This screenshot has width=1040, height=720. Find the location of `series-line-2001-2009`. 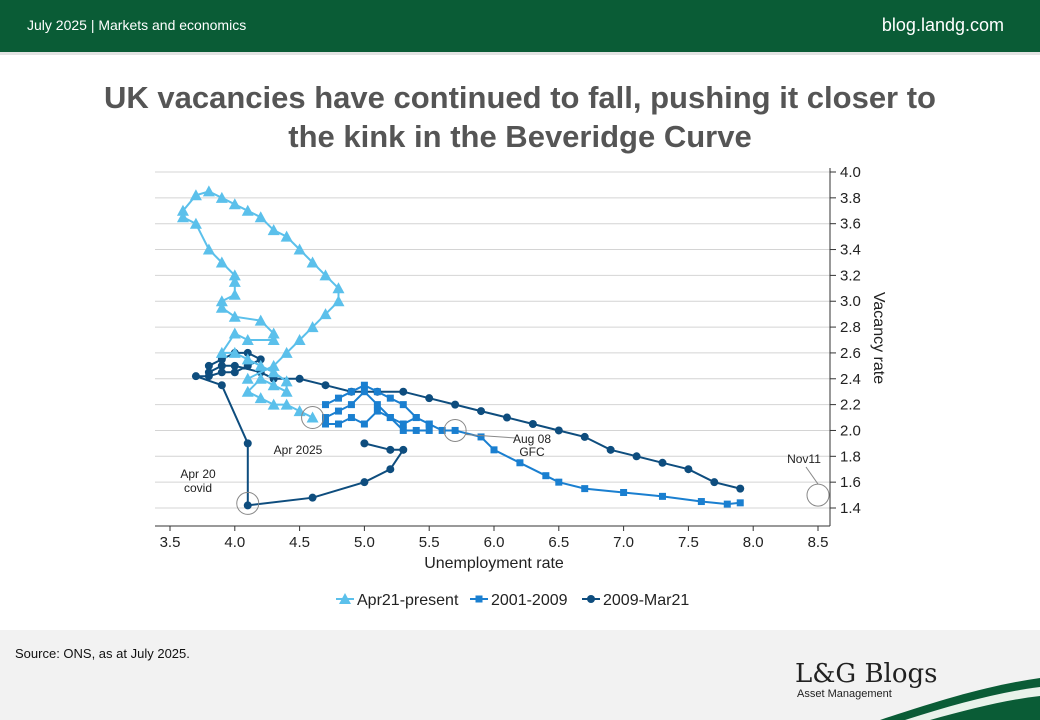

series-line-2001-2009 is located at coordinates (532, 445).